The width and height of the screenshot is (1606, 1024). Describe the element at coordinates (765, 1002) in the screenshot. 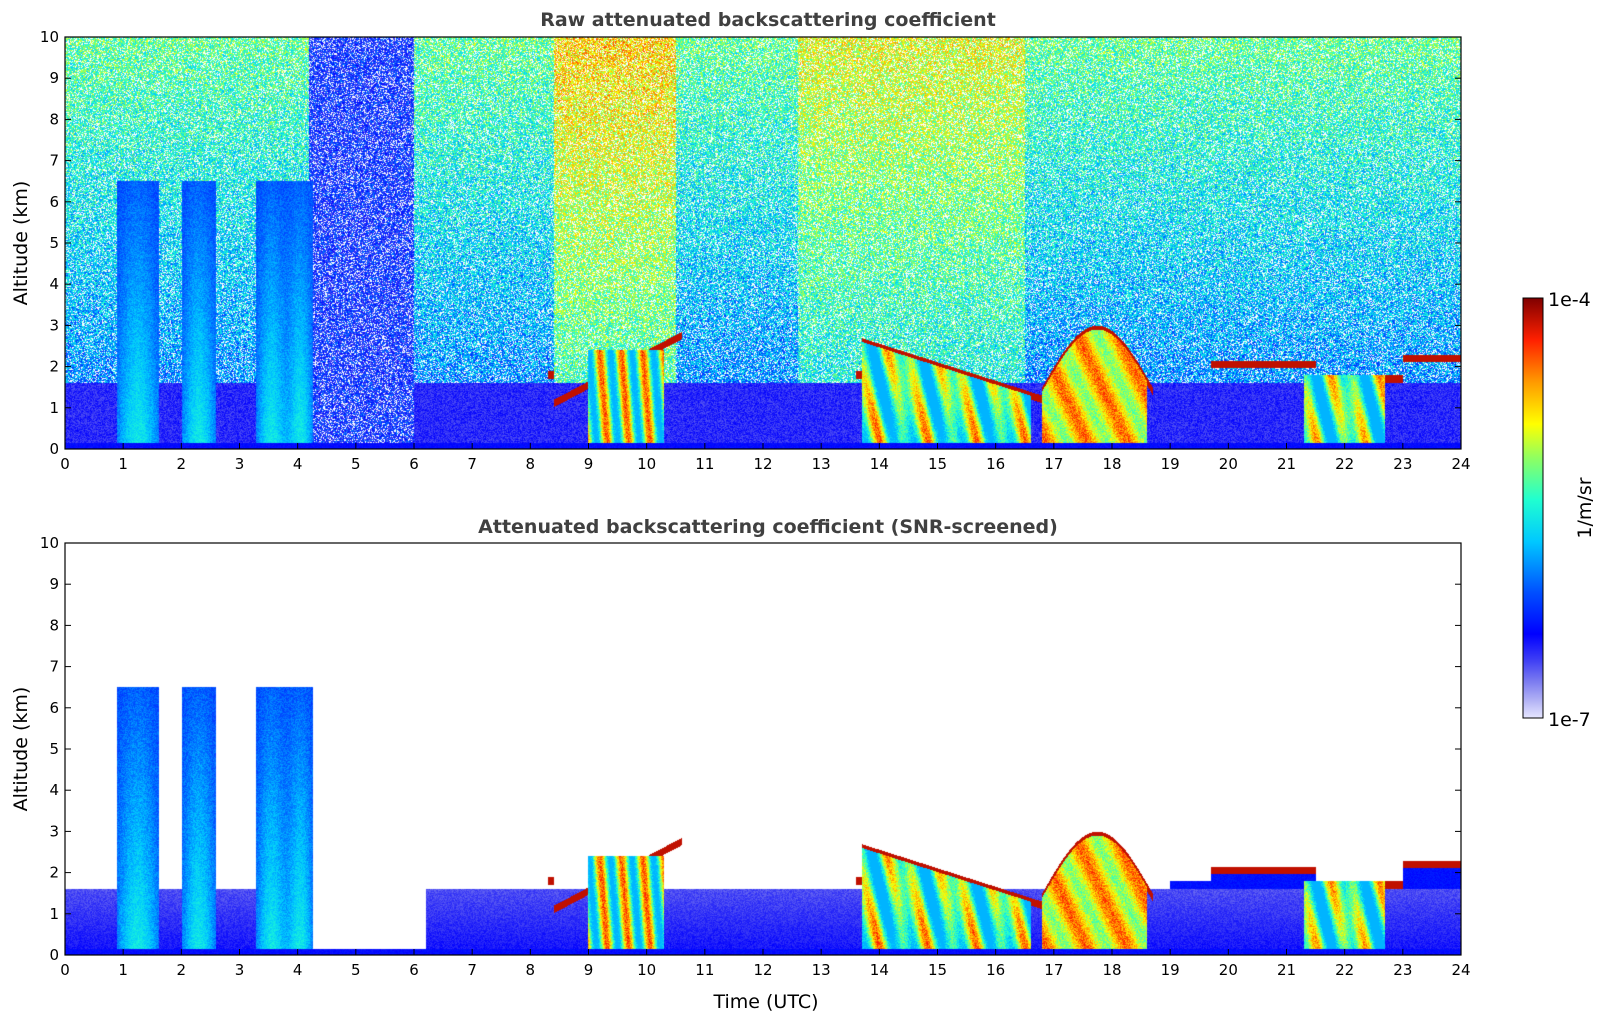

I see `x-axis-title: Time (UTC)` at that location.